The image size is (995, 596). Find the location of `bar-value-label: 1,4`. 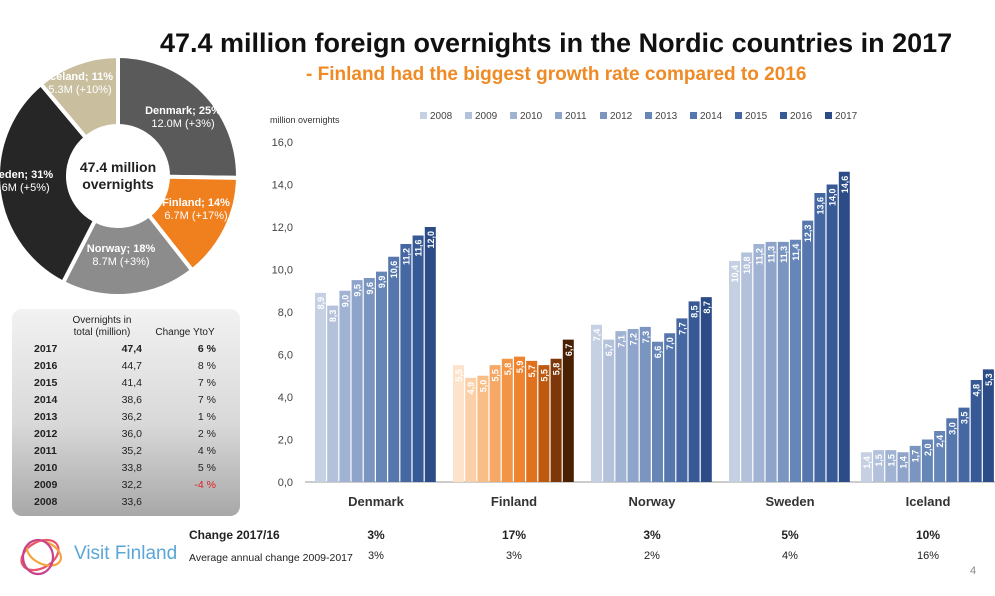

bar-value-label: 1,4 is located at coordinates (867, 462).